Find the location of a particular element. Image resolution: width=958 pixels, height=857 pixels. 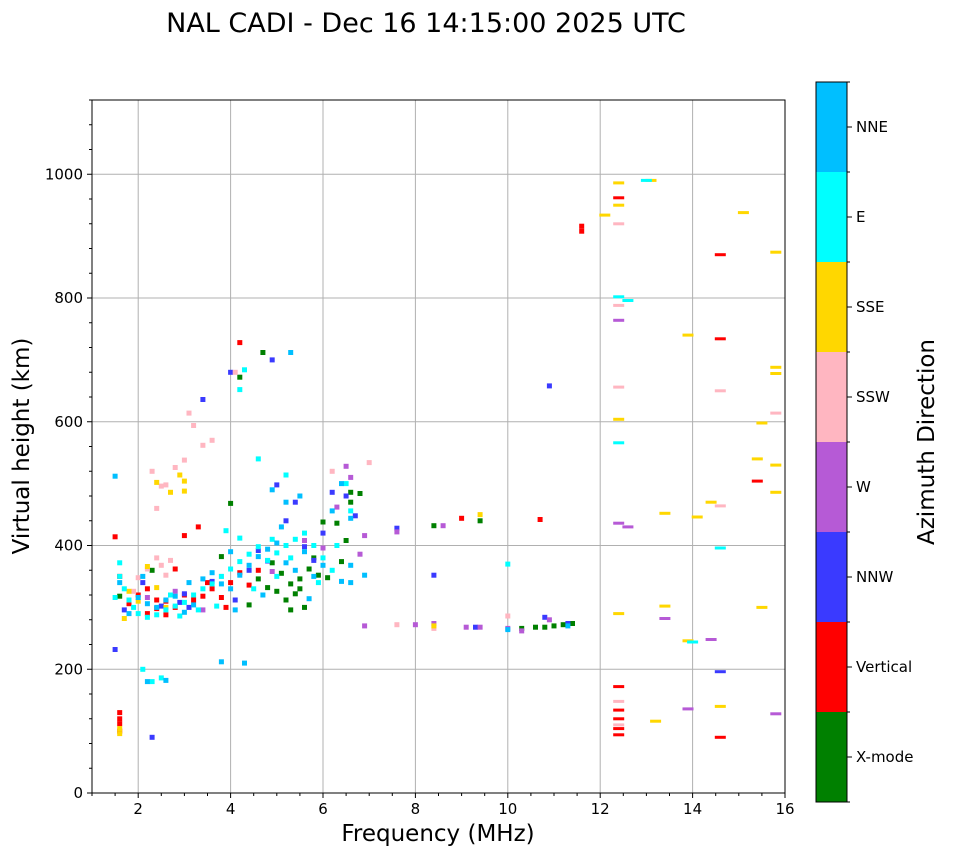

y-tick-label: 600 is located at coordinates (68, 422).